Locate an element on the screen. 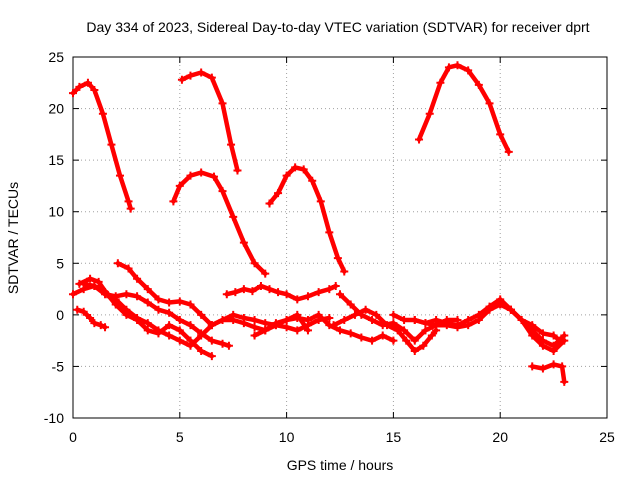 This screenshot has width=640, height=480. x-tick-label: 5 is located at coordinates (180, 437).